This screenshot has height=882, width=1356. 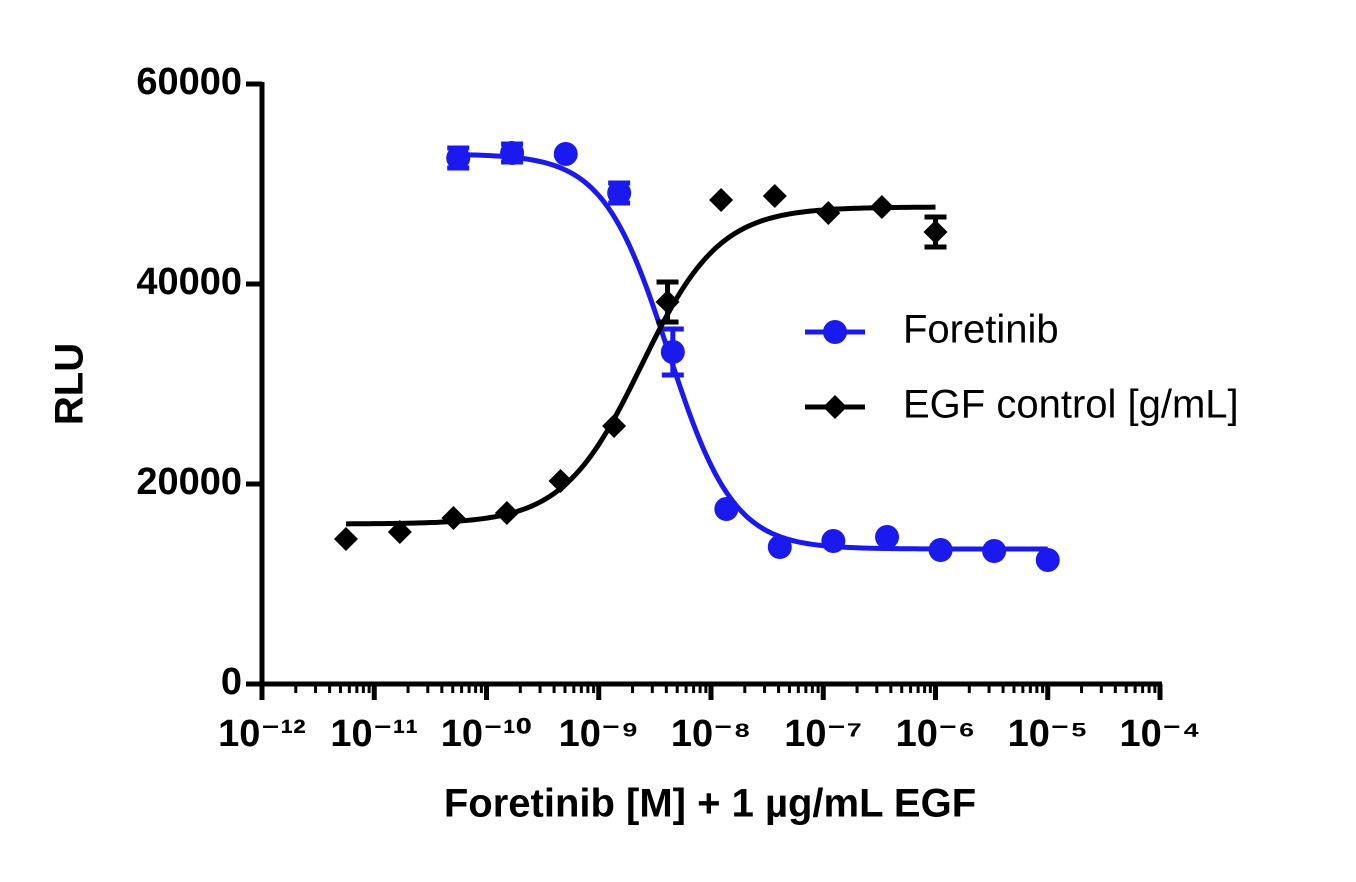 I want to click on y-tick-label: 60000, so click(x=189, y=82).